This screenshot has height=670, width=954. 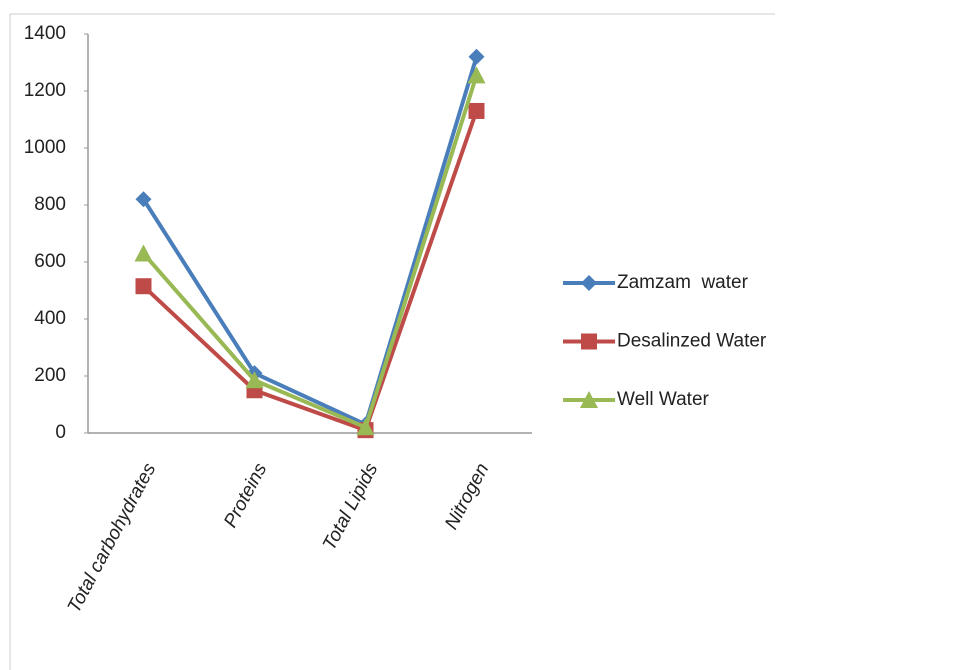 I want to click on y-tick-label: 1000, so click(x=45, y=147).